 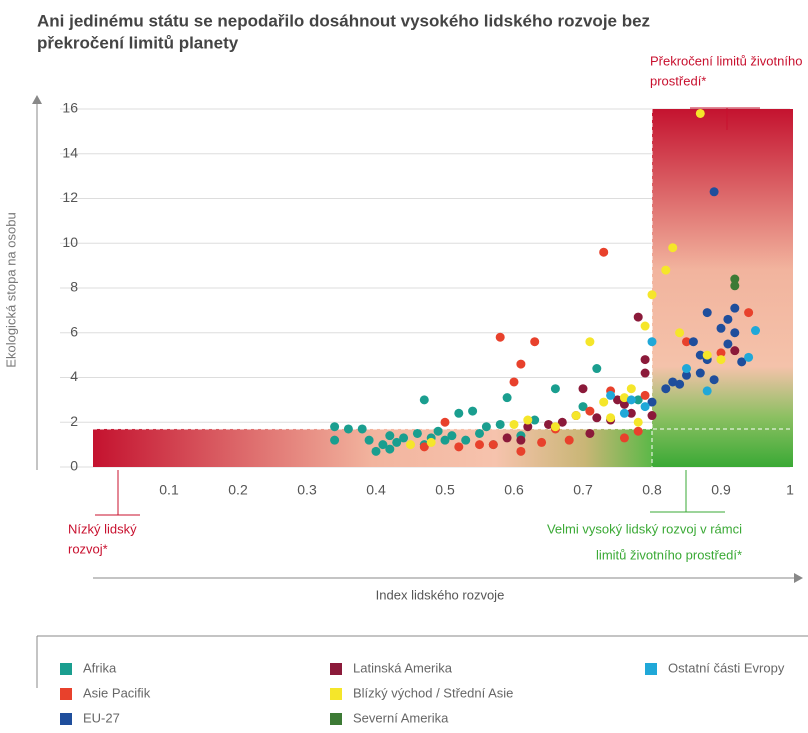 What do you see at coordinates (669, 554) in the screenshot?
I see `annotation: limitů životního prostředí*` at bounding box center [669, 554].